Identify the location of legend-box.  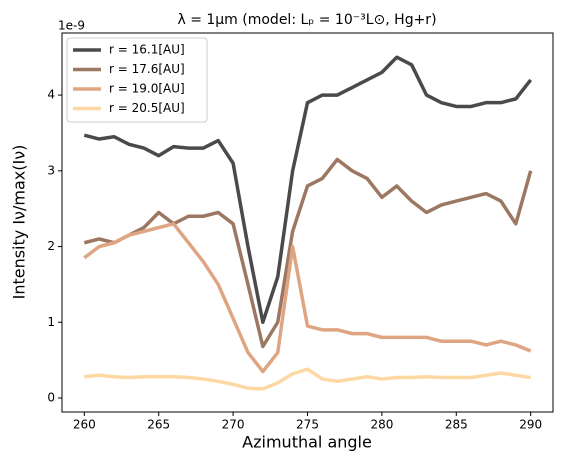
(137, 80).